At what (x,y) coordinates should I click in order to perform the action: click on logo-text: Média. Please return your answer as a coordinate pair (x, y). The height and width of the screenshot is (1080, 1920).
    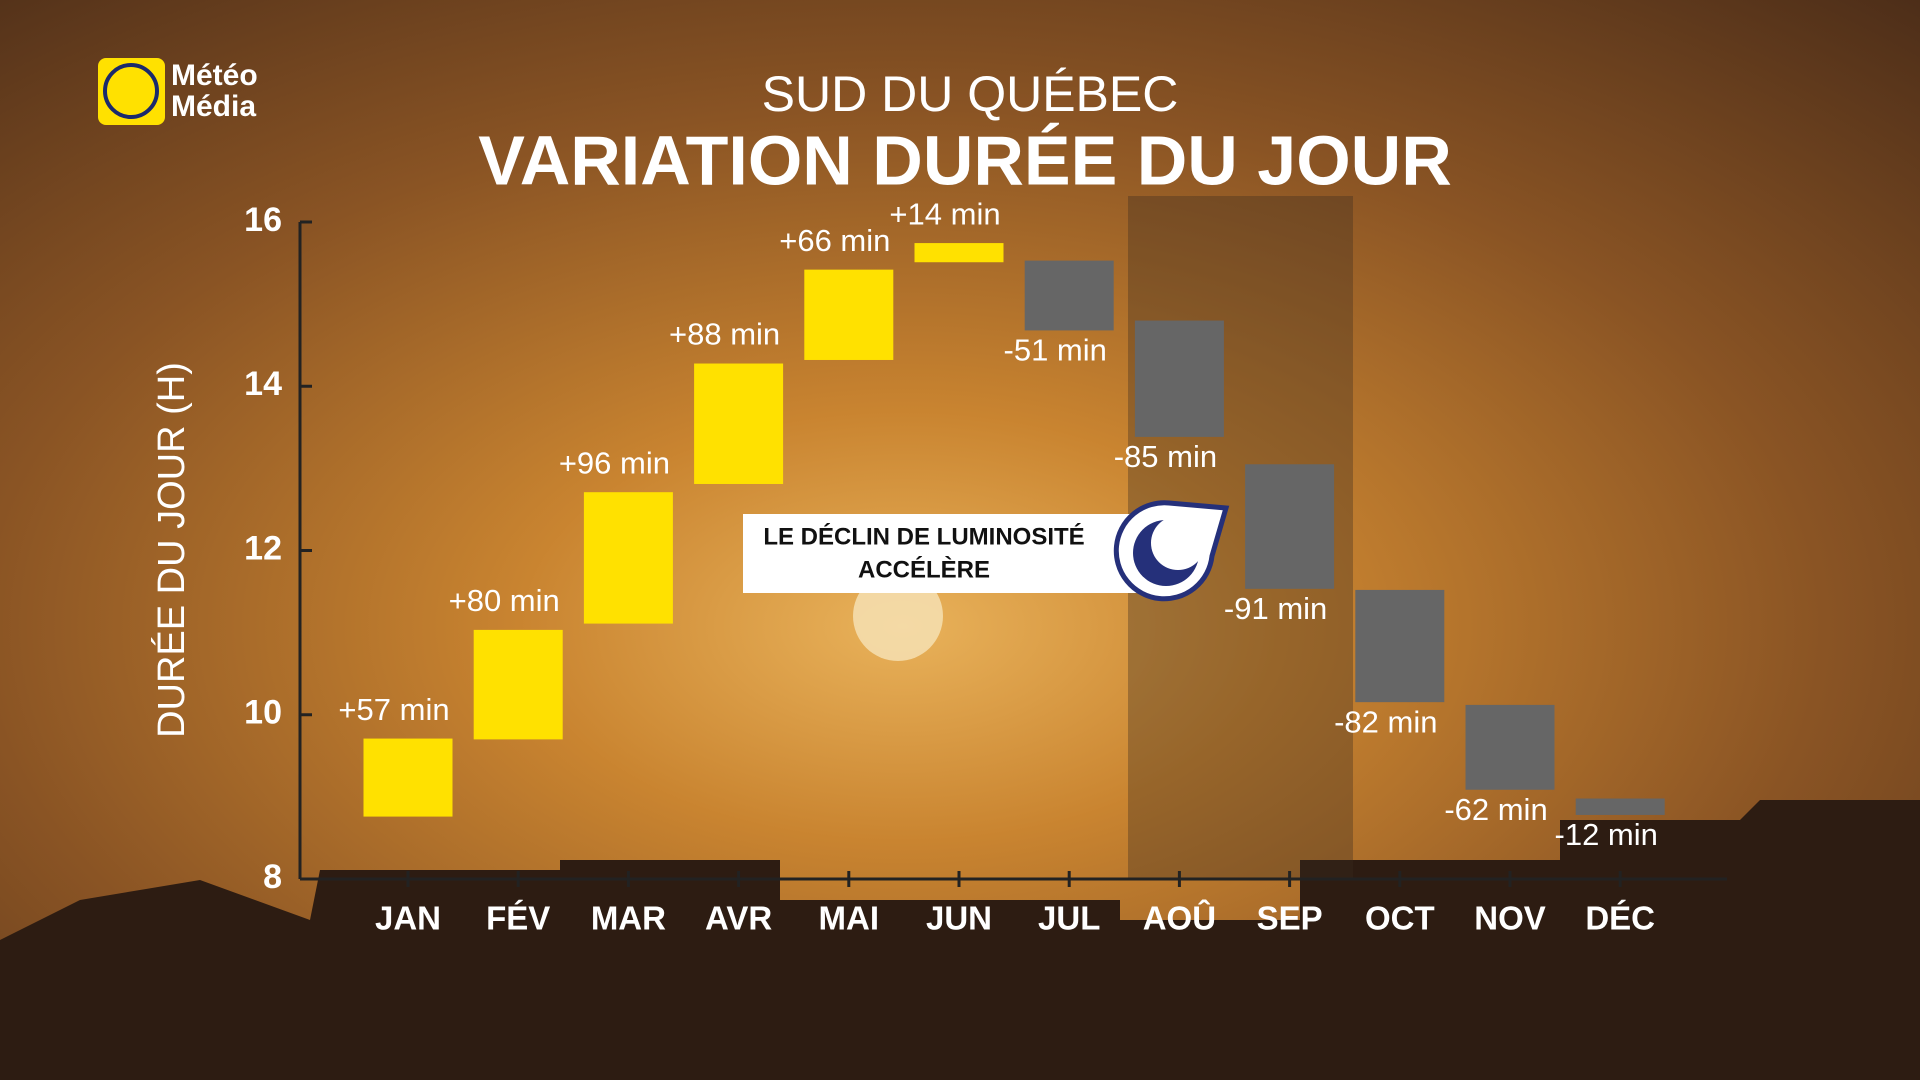
    Looking at the image, I should click on (213, 106).